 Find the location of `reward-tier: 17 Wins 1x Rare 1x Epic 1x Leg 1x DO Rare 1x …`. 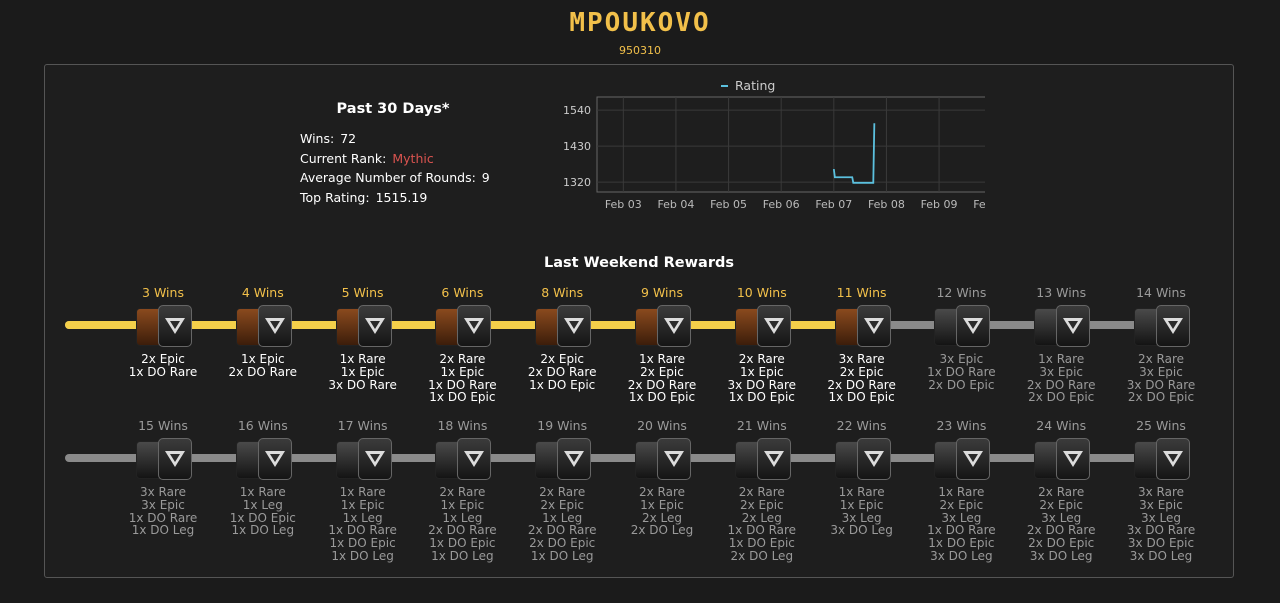

reward-tier: 17 Wins 1x Rare 1x Epic 1x Leg 1x DO Rare 1x … is located at coordinates (363, 489).